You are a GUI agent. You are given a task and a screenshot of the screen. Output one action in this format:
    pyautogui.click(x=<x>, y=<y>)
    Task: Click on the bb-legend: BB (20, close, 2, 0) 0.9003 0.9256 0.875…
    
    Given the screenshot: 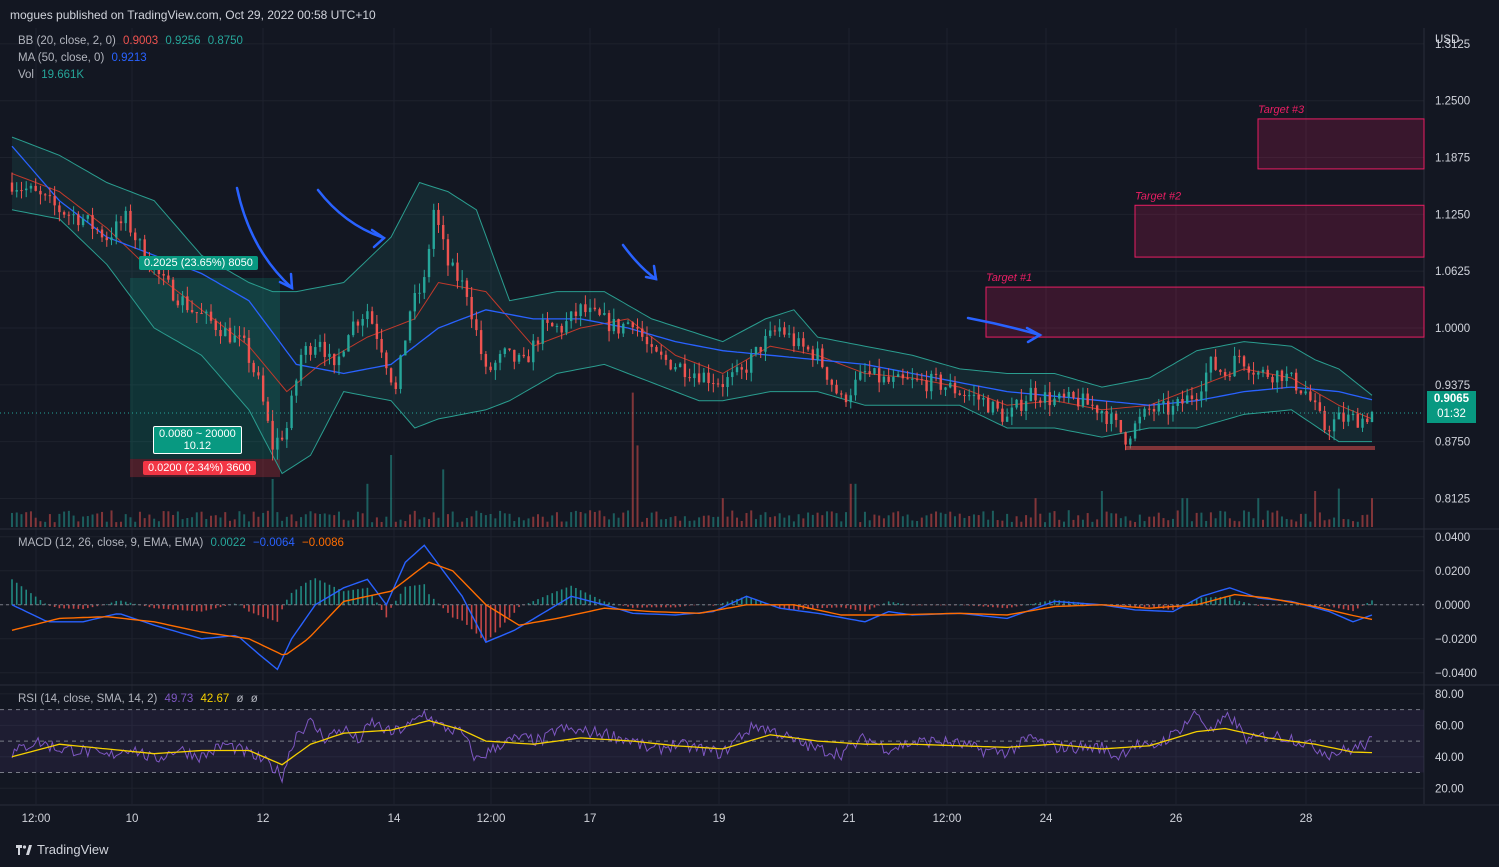 What is the action you would take?
    pyautogui.click(x=132, y=41)
    